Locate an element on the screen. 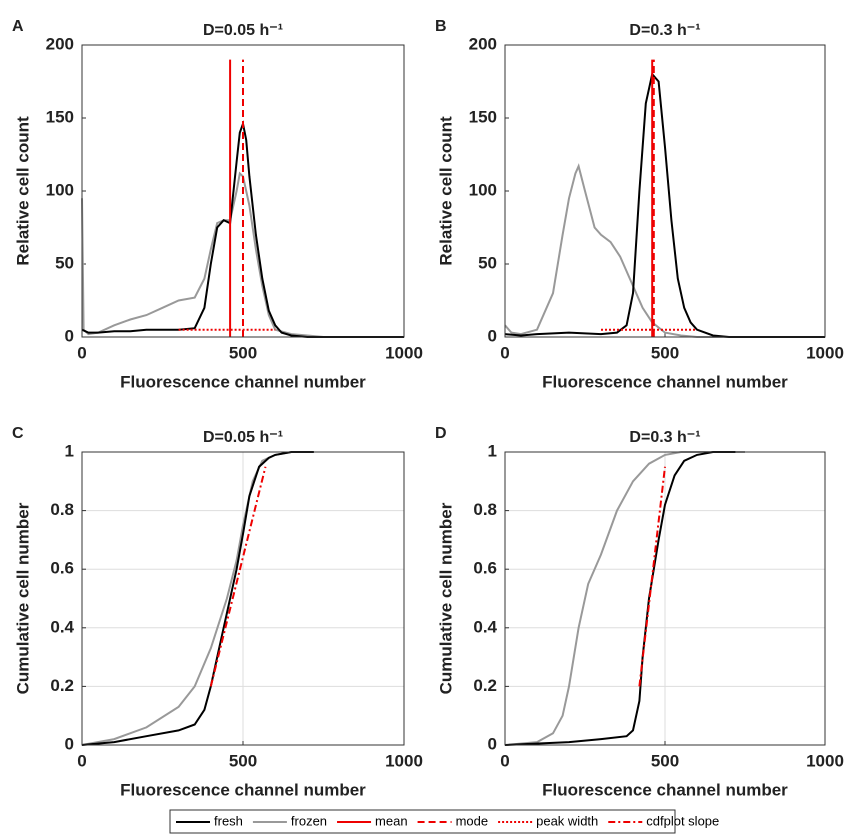 This screenshot has height=834, width=845. legend-label: frozen is located at coordinates (309, 820).